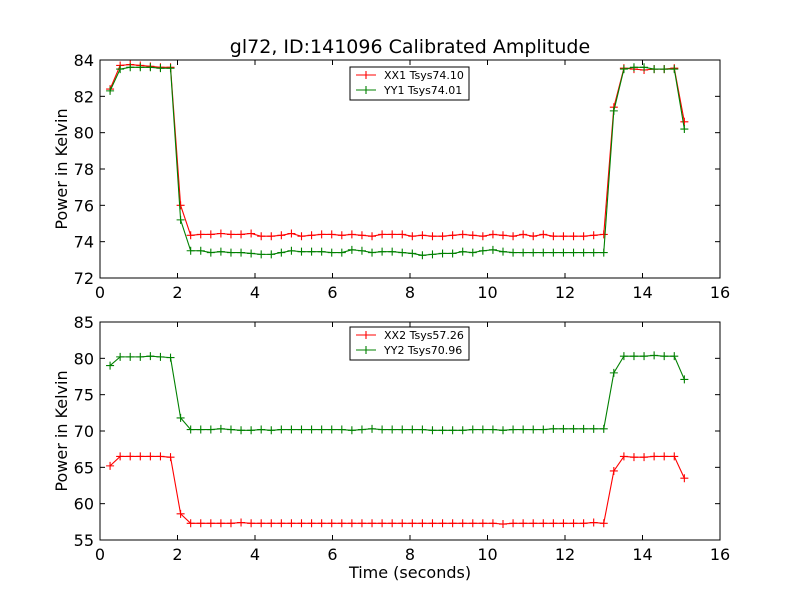 The height and width of the screenshot is (600, 800). Describe the element at coordinates (84, 169) in the screenshot. I see `y-tick-label: 78` at that location.